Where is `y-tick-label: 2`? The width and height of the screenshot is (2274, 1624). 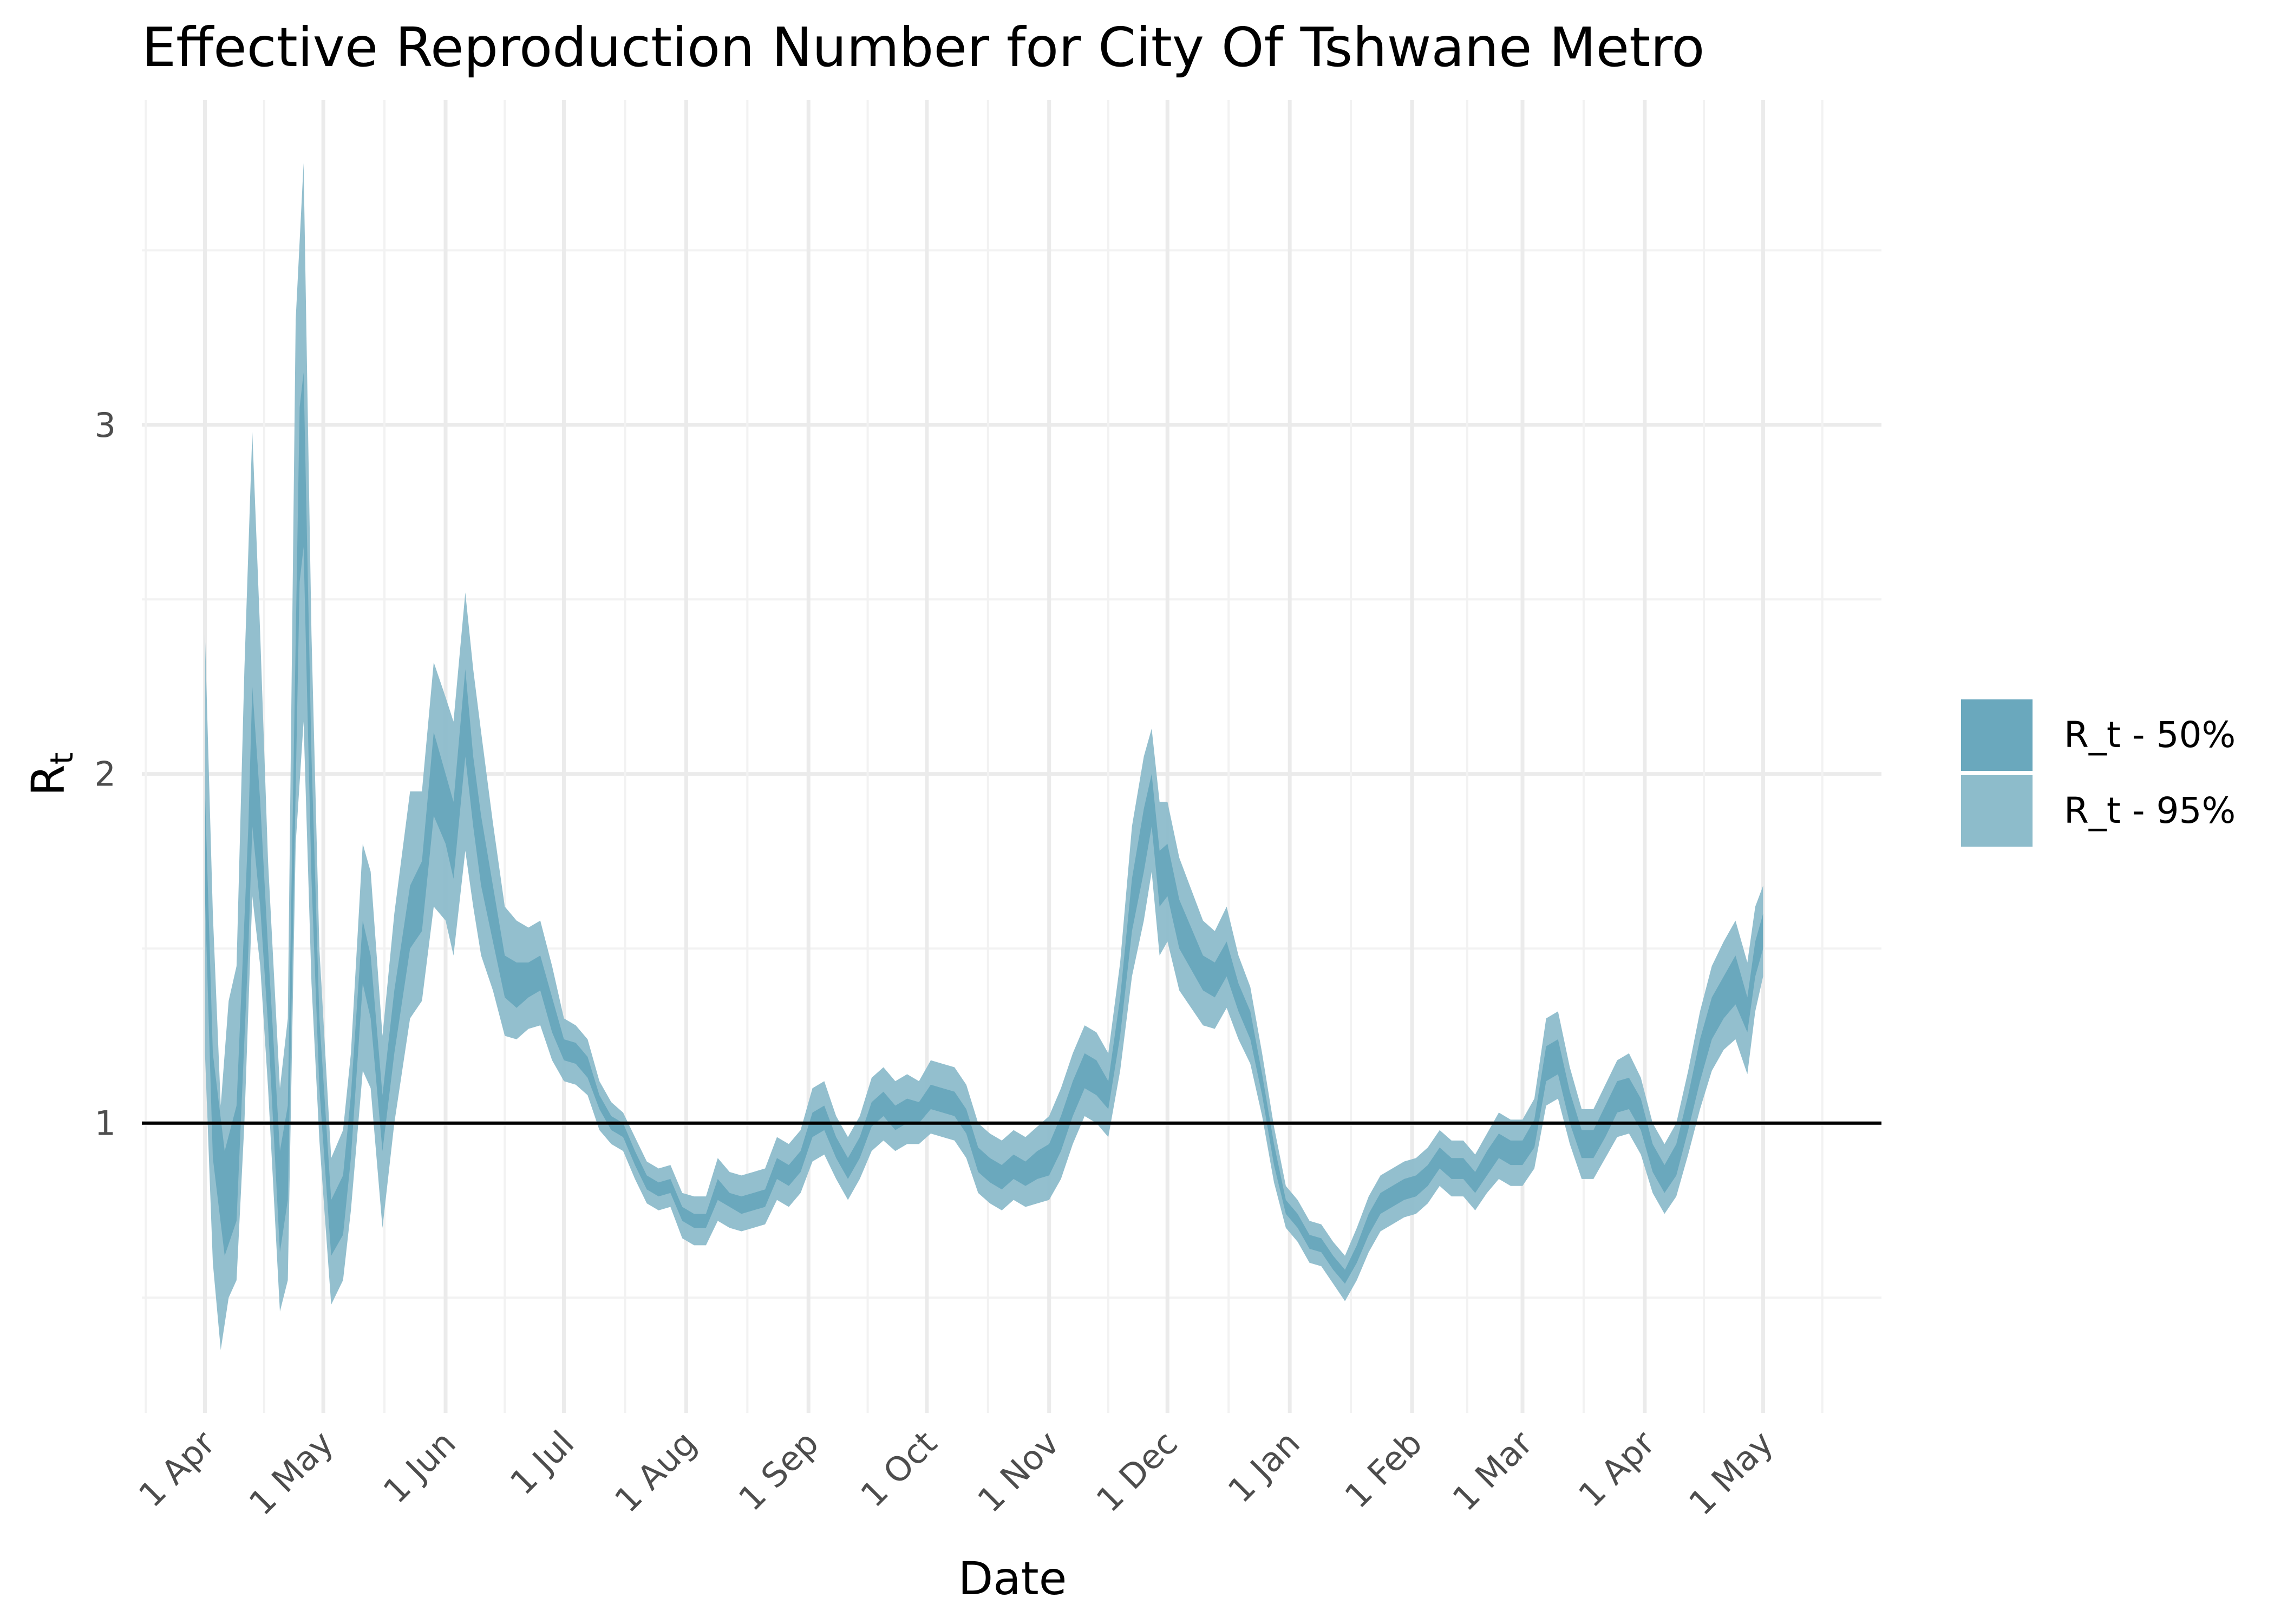
y-tick-label: 2 is located at coordinates (106, 774).